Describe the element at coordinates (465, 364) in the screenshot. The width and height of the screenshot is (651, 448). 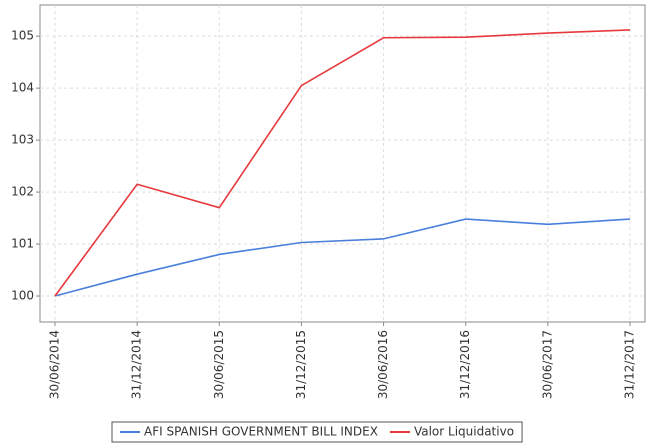
I see `x-tick-label: 31/12/2016` at that location.